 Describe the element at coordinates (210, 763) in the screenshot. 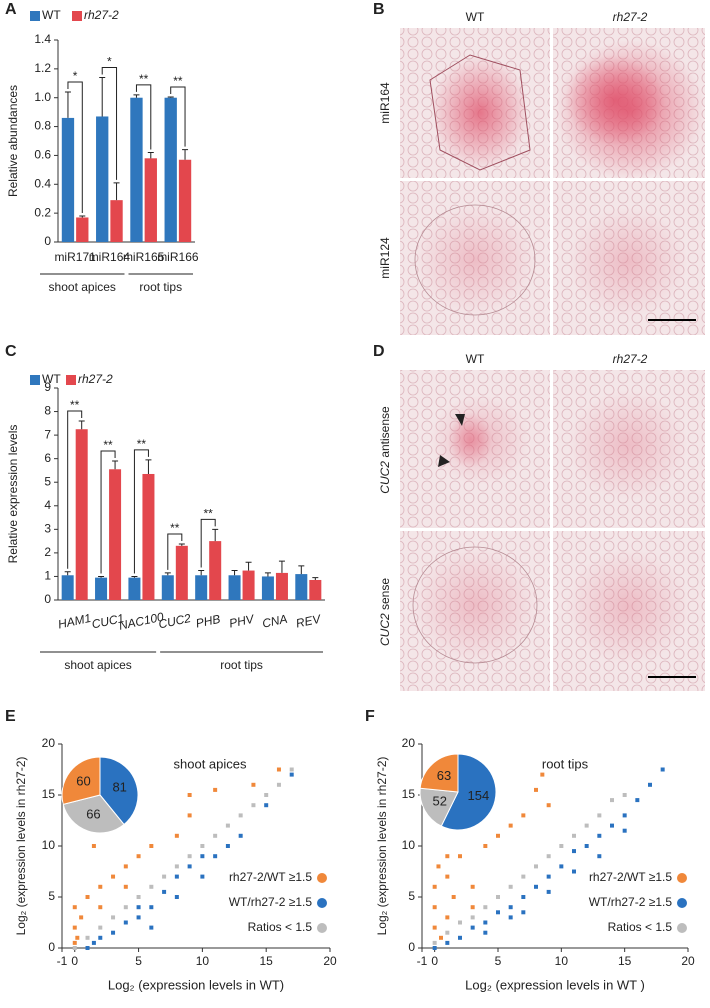

I see `chart-title: shoot apices` at that location.